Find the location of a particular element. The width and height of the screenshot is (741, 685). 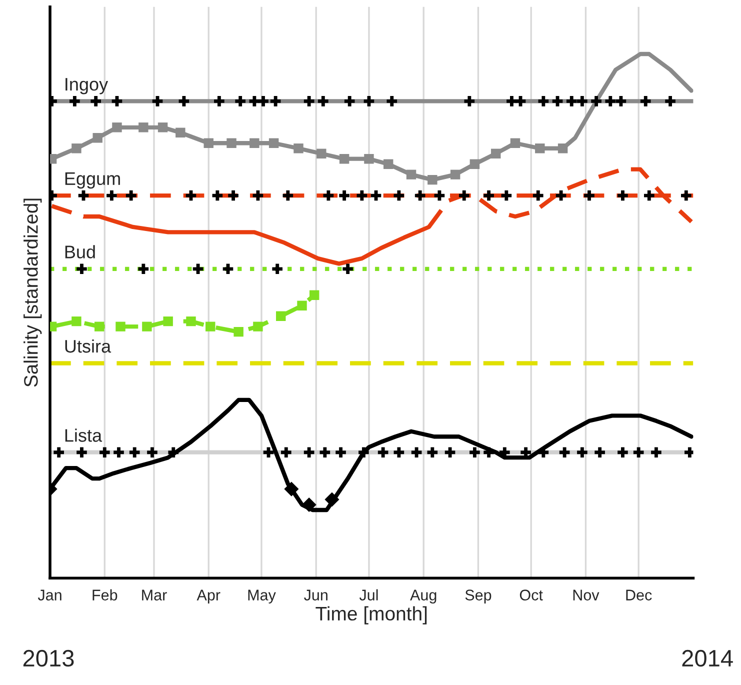

text: 2014 is located at coordinates (707, 658).